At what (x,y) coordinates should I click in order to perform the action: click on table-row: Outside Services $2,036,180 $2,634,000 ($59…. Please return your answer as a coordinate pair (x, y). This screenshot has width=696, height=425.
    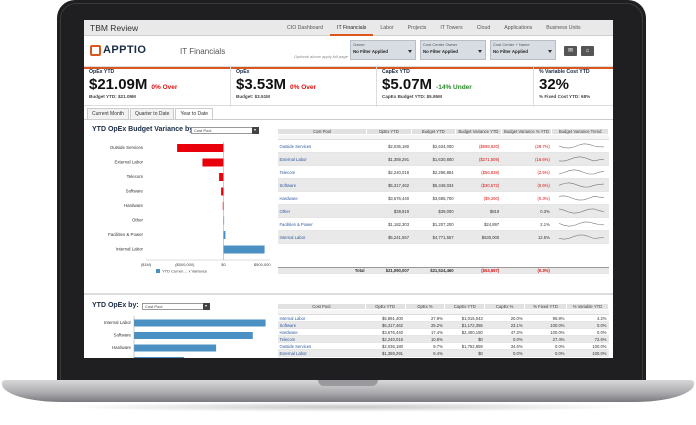
    Looking at the image, I should click on (443, 146).